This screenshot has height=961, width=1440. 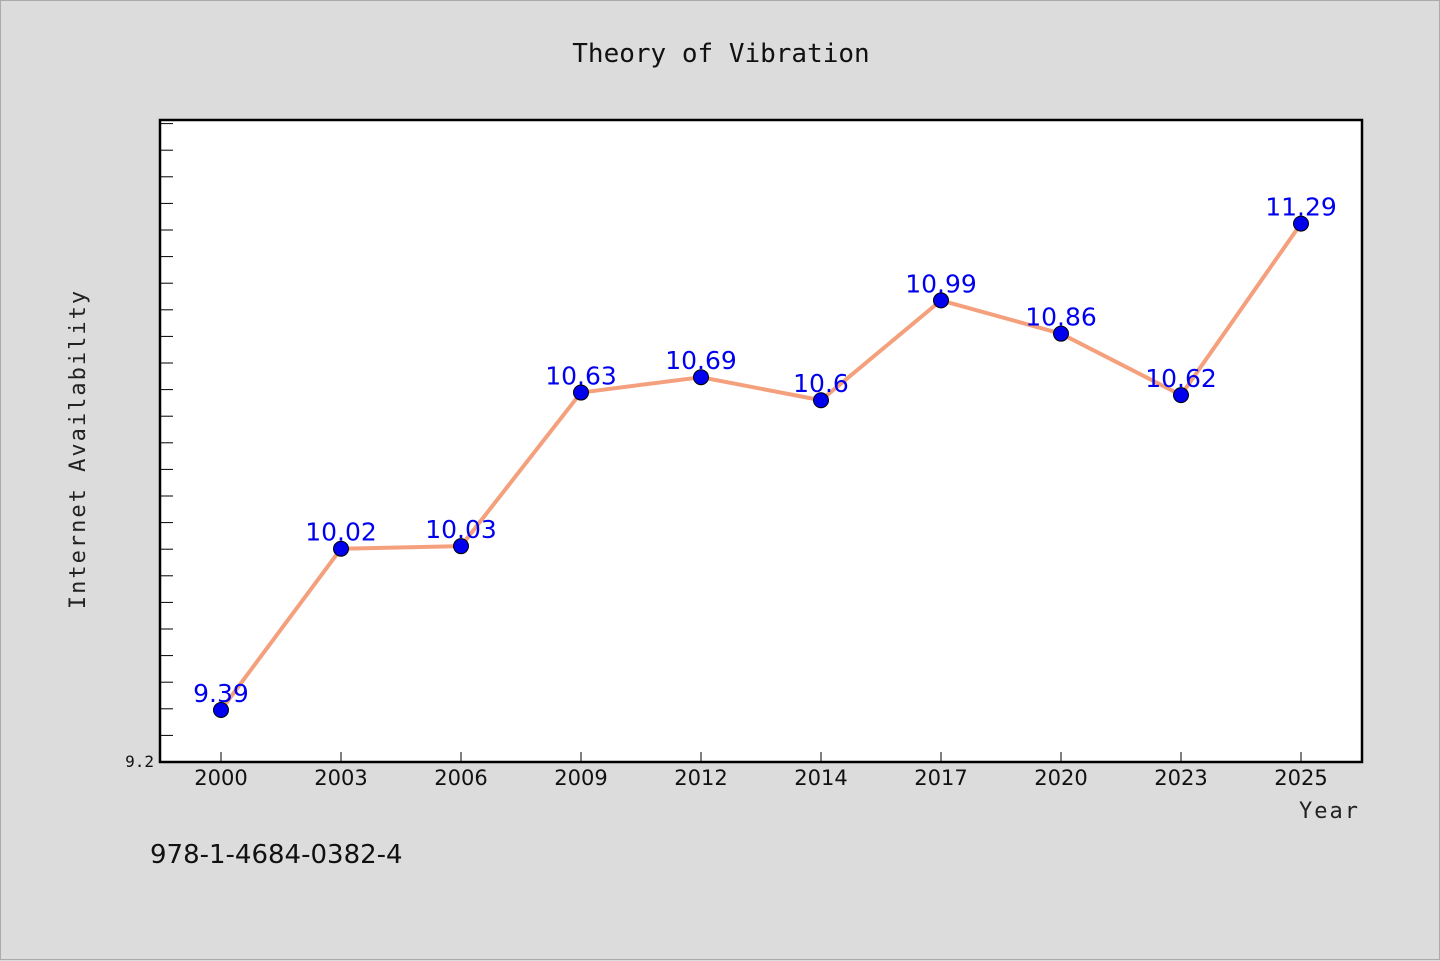 What do you see at coordinates (1300, 778) in the screenshot?
I see `x-tick-label: 2025` at bounding box center [1300, 778].